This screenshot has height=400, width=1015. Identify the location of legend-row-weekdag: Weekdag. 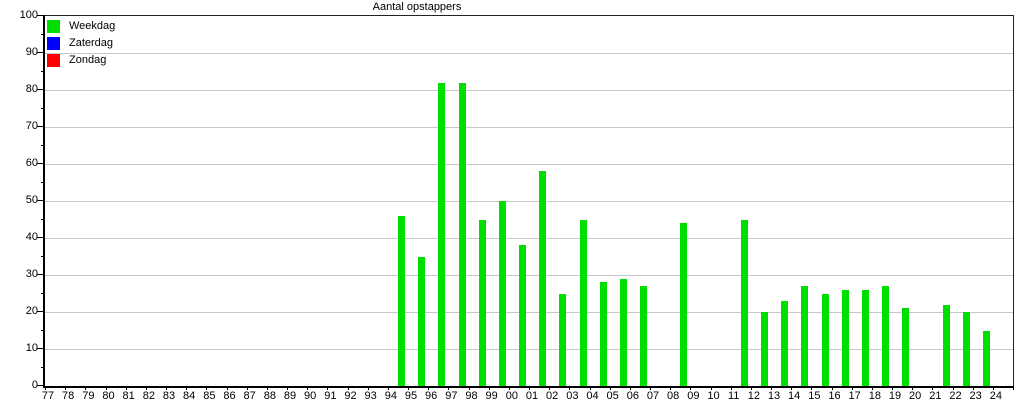
(81, 26).